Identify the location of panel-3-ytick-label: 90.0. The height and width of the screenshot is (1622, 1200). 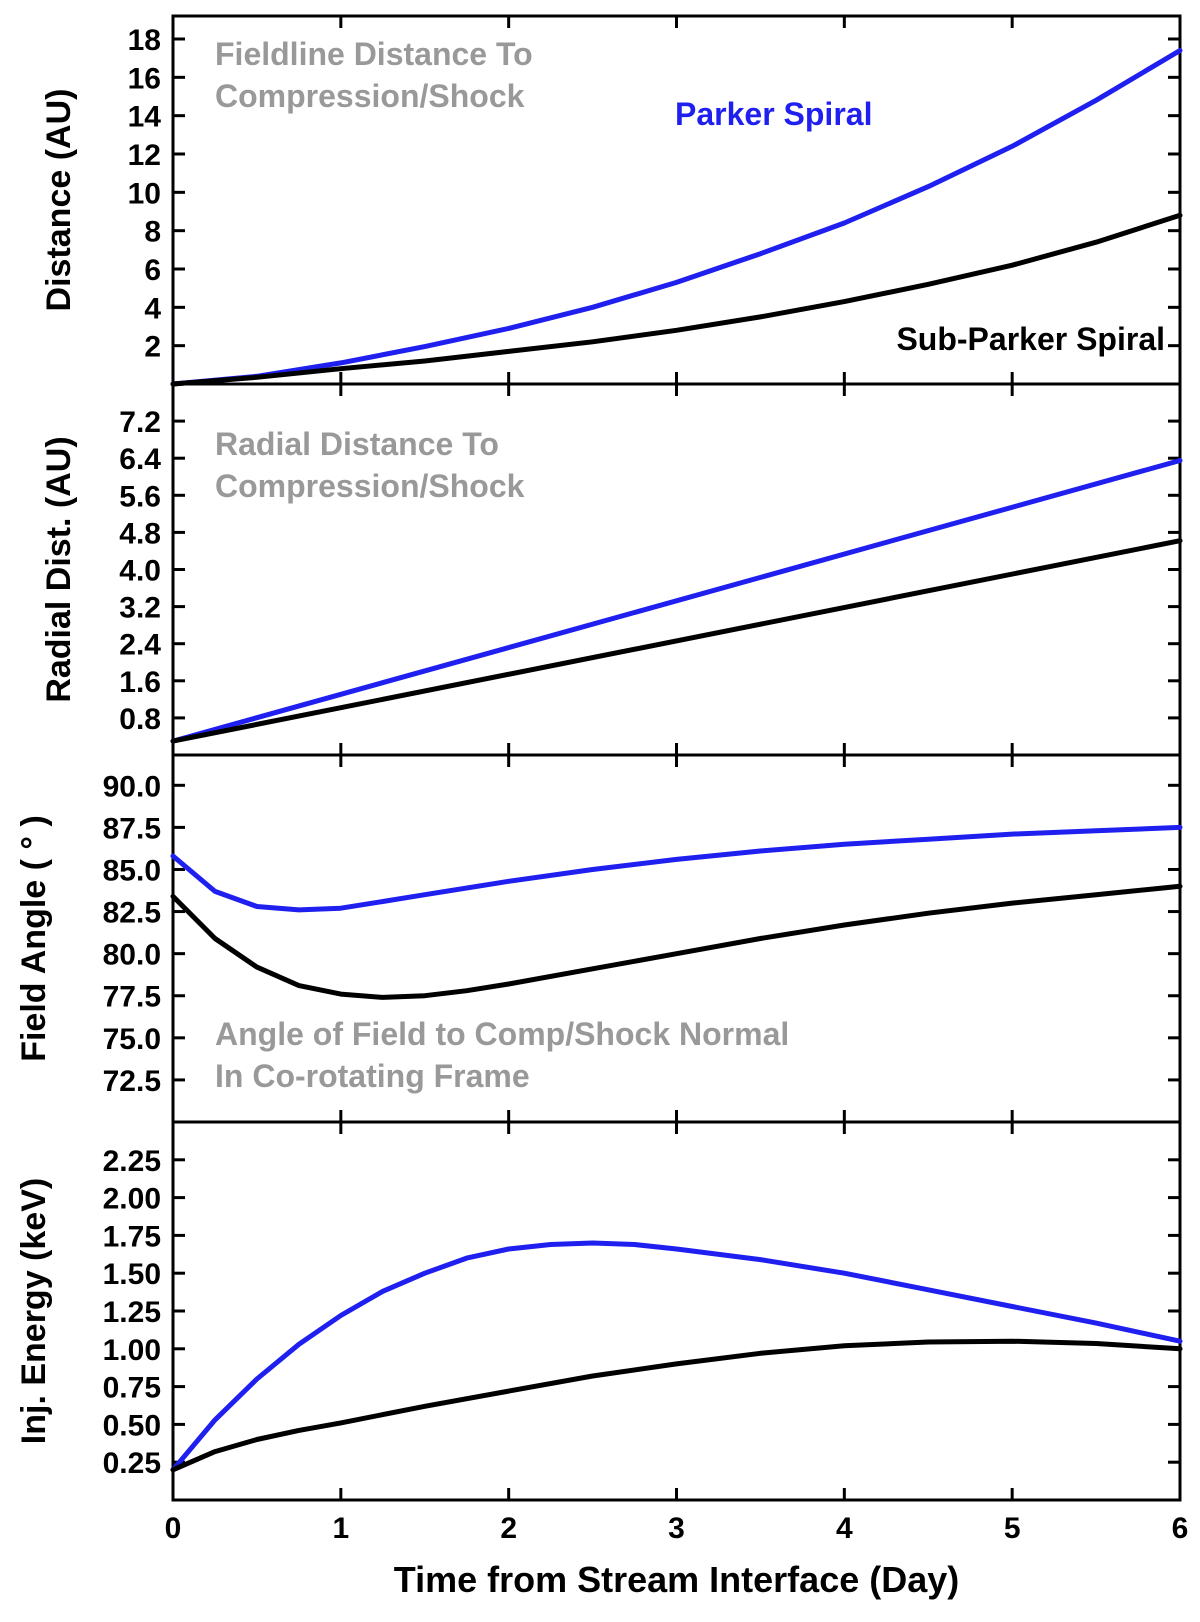
(132, 786).